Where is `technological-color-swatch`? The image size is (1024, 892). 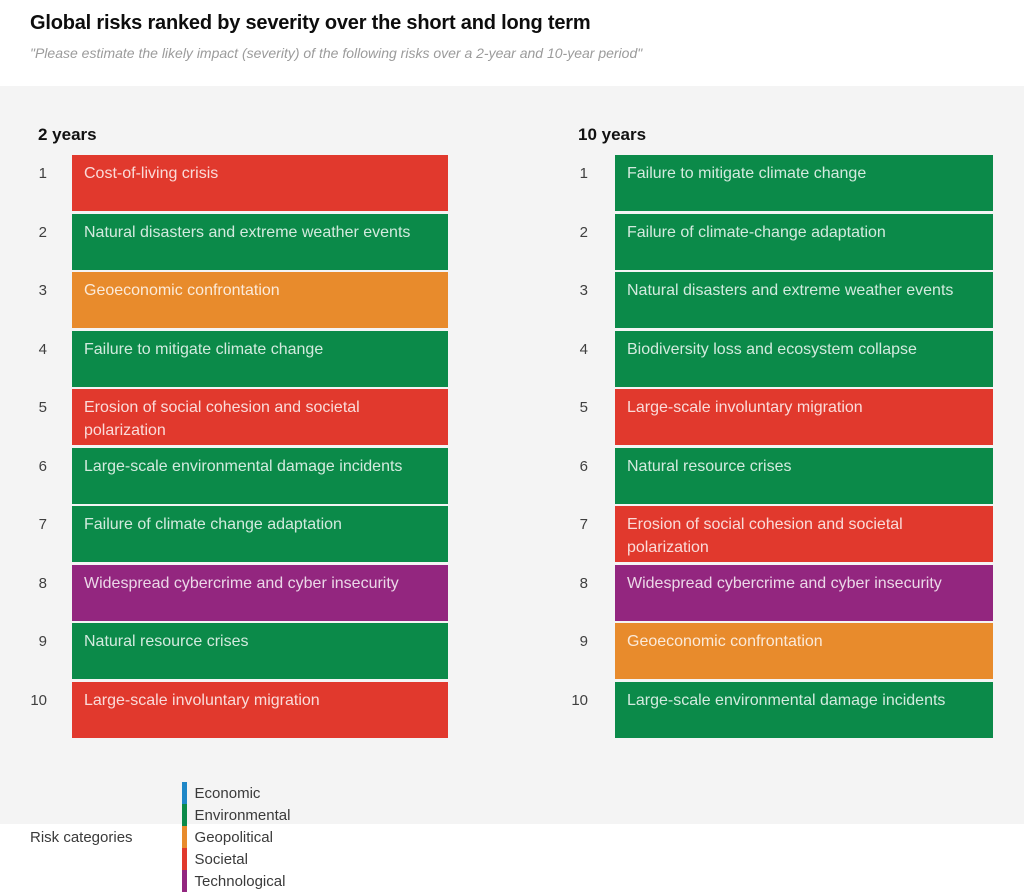
technological-color-swatch is located at coordinates (184, 881).